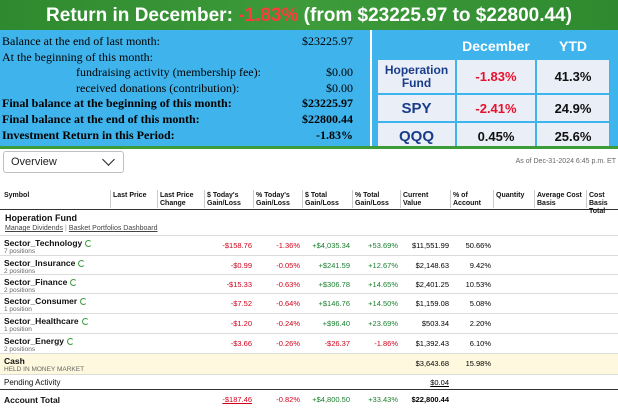 This screenshot has width=618, height=410. Describe the element at coordinates (432, 303) in the screenshot. I see `current-value: $1,159.08` at that location.